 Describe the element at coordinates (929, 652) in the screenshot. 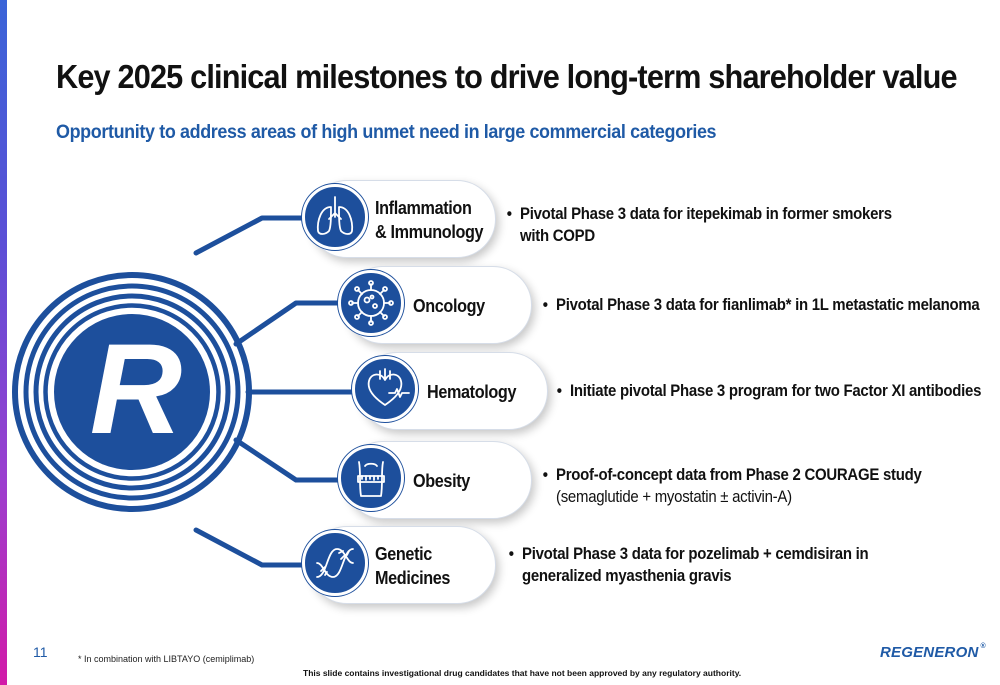

I see `logo-text: REGENERON` at that location.